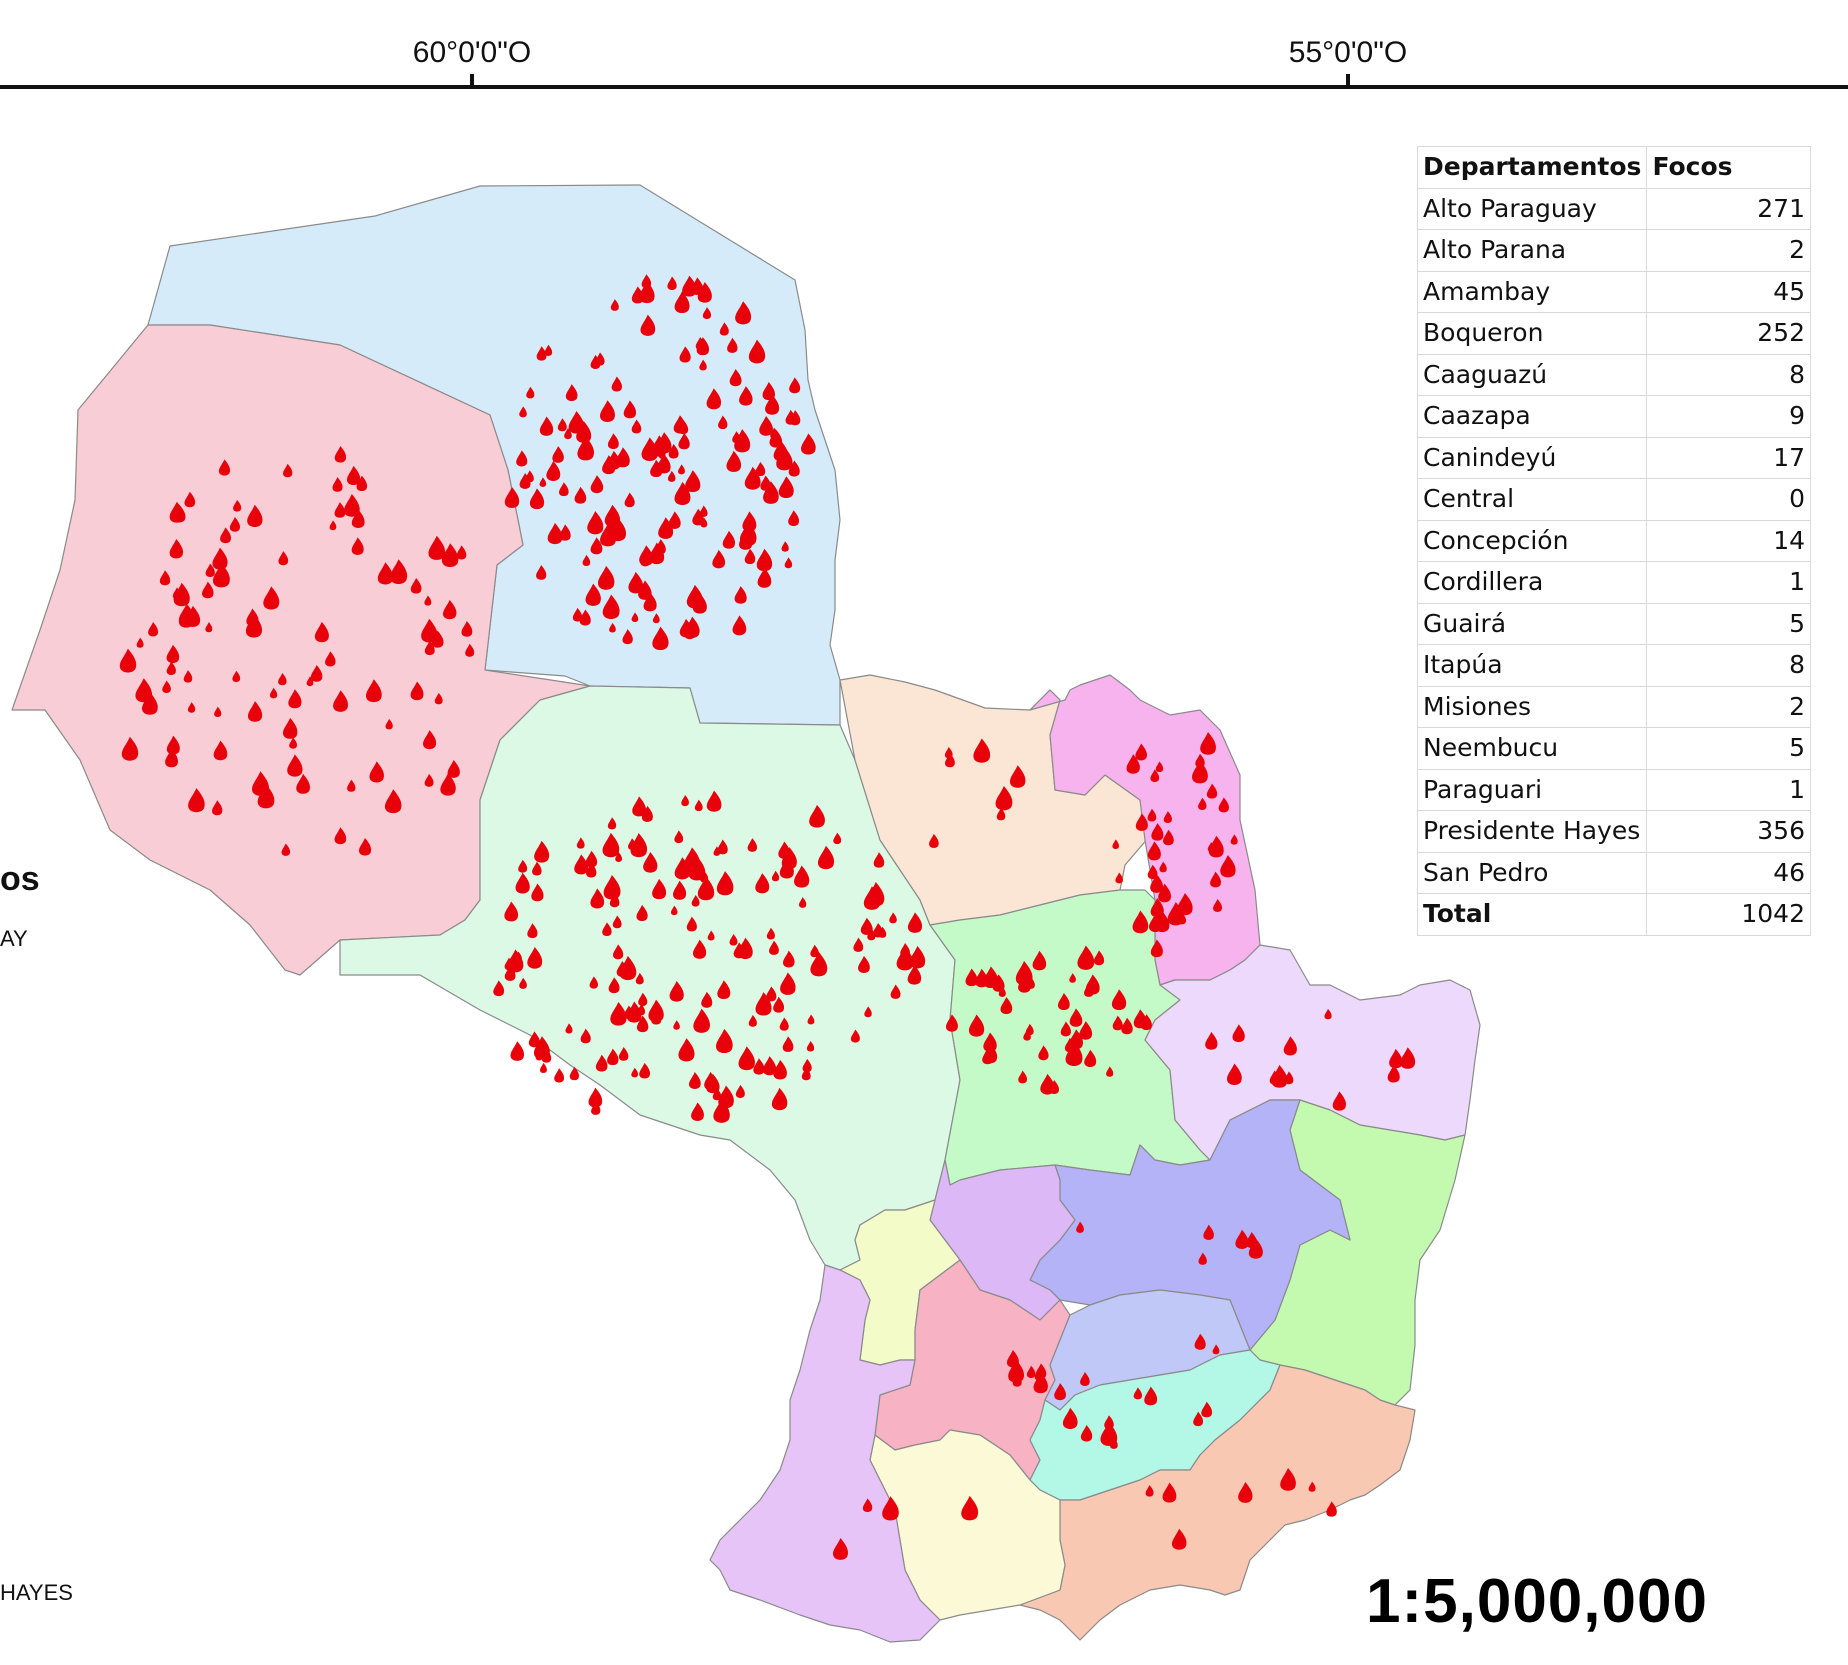 The width and height of the screenshot is (1848, 1665). Describe the element at coordinates (1532, 623) in the screenshot. I see `department-name-cell: Guairá` at that location.